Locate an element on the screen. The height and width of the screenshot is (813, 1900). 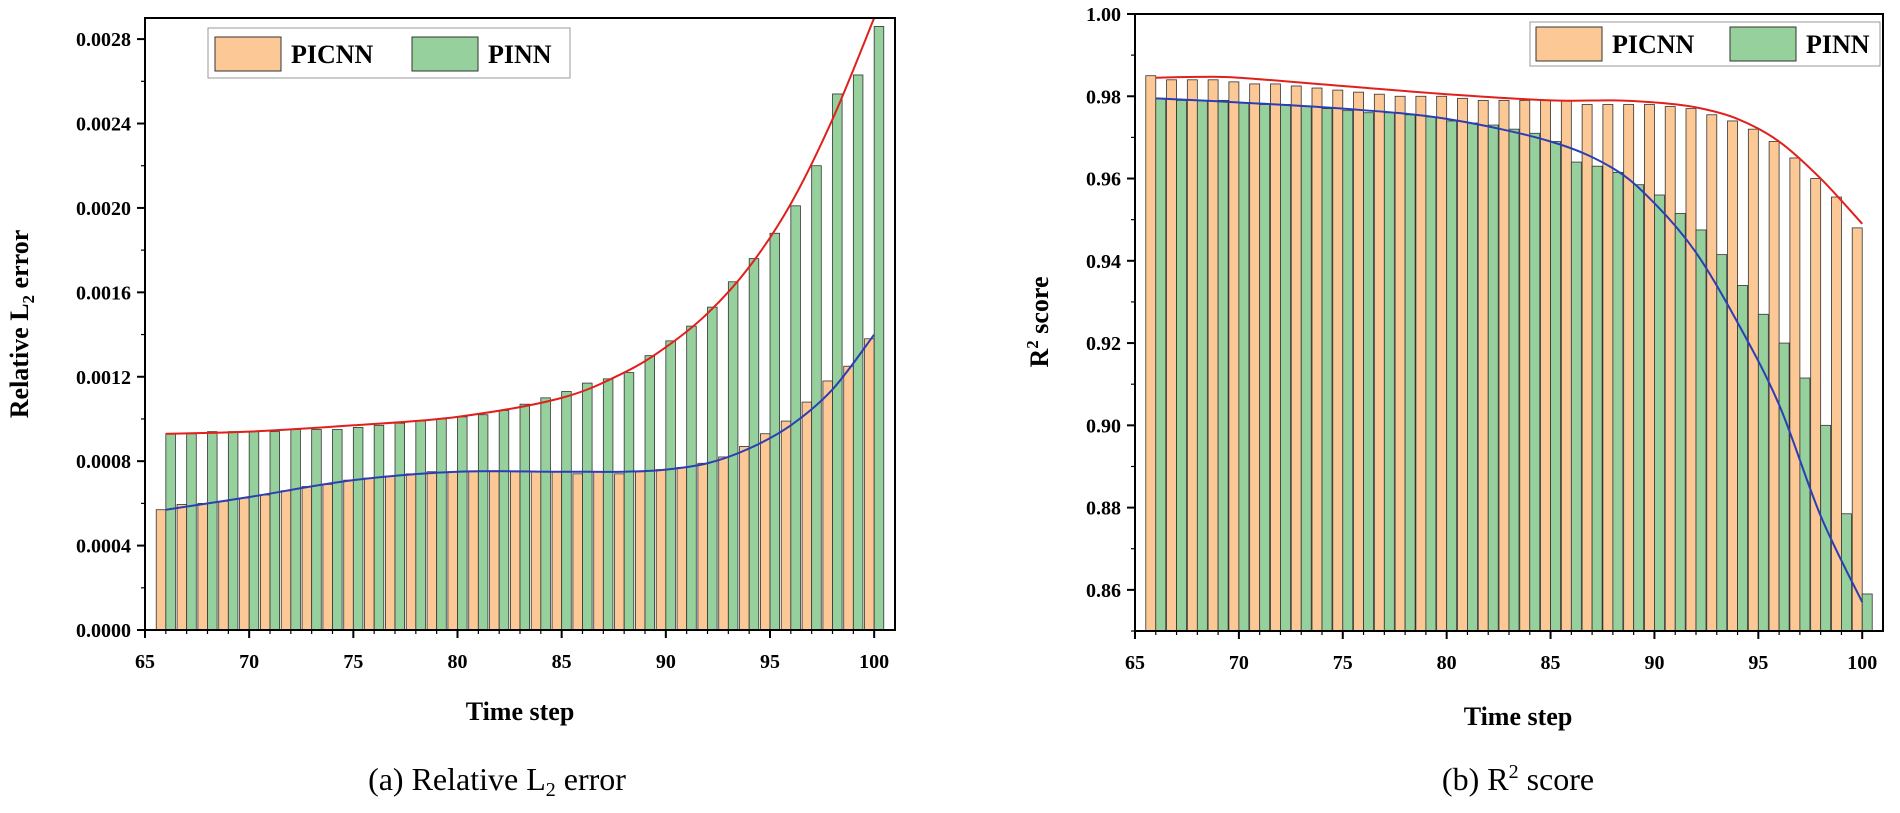
caption-r2: (b) R2 score is located at coordinates (1518, 779).